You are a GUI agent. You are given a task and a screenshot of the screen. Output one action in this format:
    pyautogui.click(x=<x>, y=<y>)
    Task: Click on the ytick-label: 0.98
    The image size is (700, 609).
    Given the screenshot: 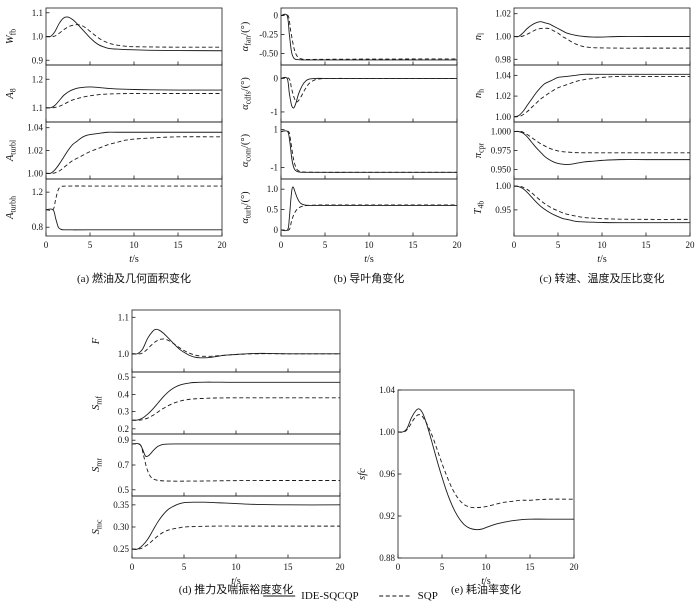 What is the action you would take?
    pyautogui.click(x=503, y=59)
    